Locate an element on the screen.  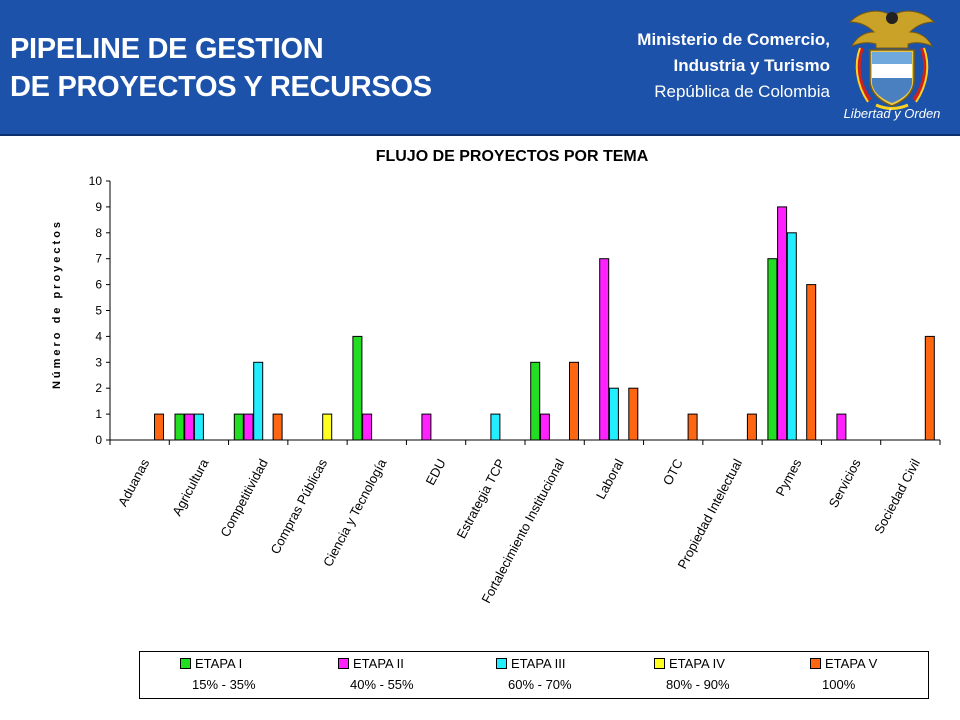
legend-item: ETAPA III 60% - 70% is located at coordinates (534, 674).